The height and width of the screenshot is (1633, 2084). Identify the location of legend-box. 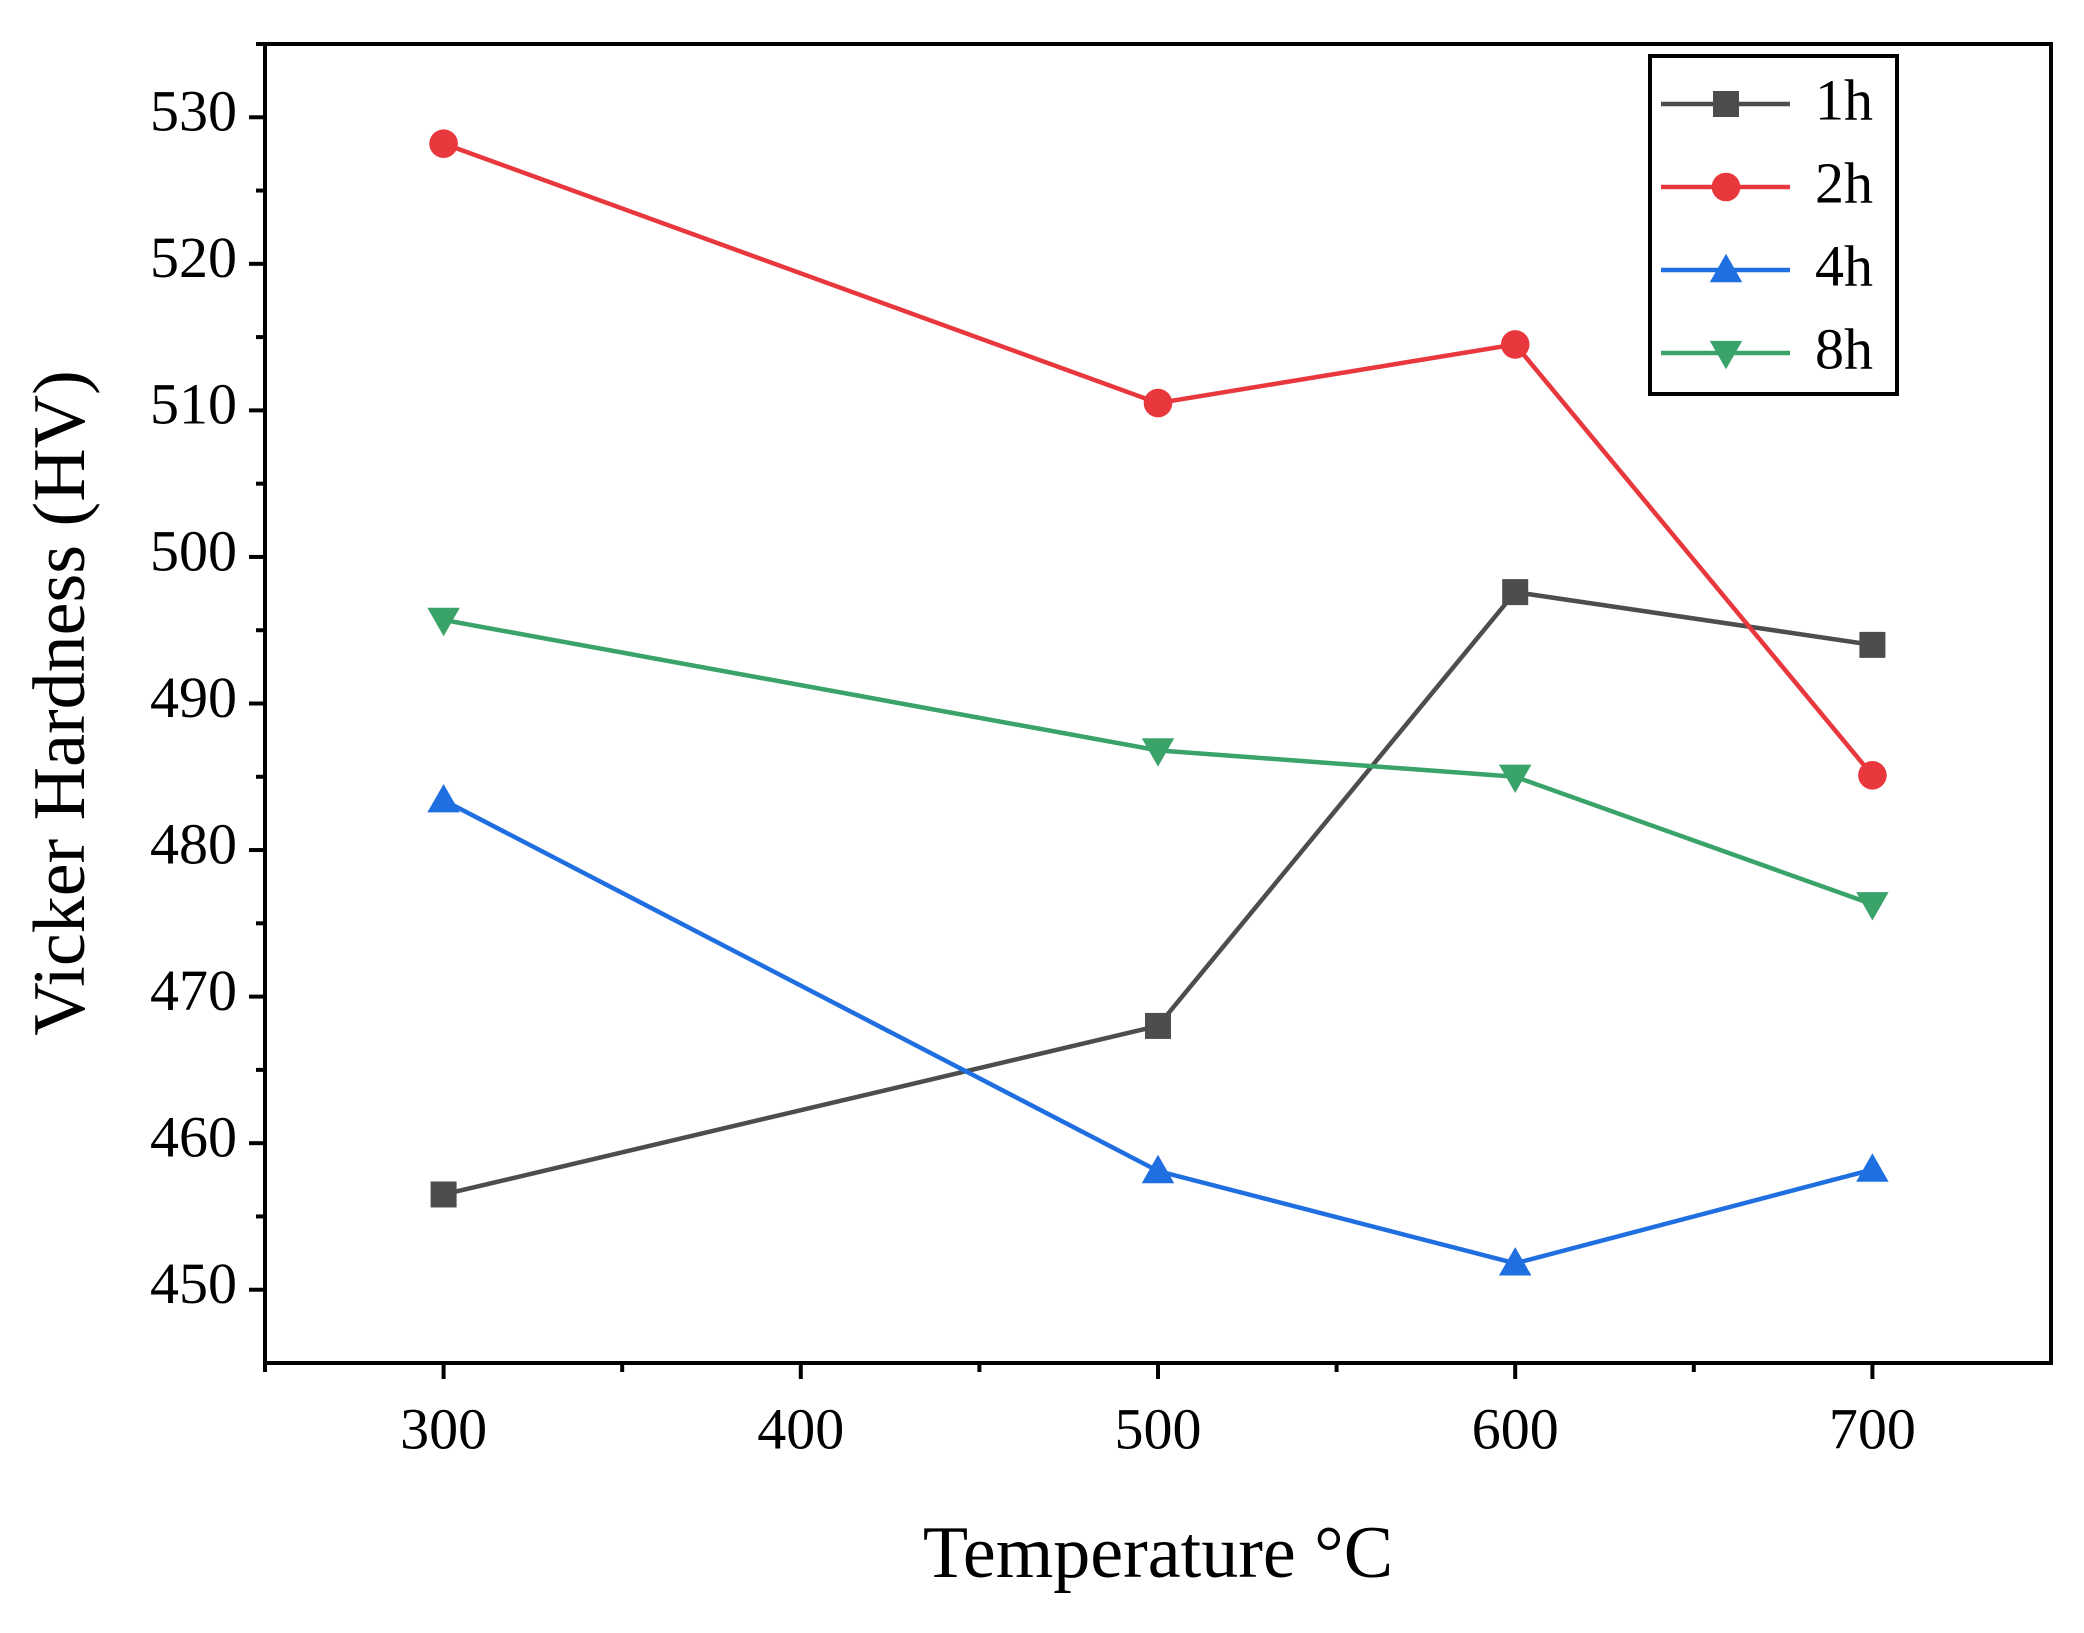
(1773, 225).